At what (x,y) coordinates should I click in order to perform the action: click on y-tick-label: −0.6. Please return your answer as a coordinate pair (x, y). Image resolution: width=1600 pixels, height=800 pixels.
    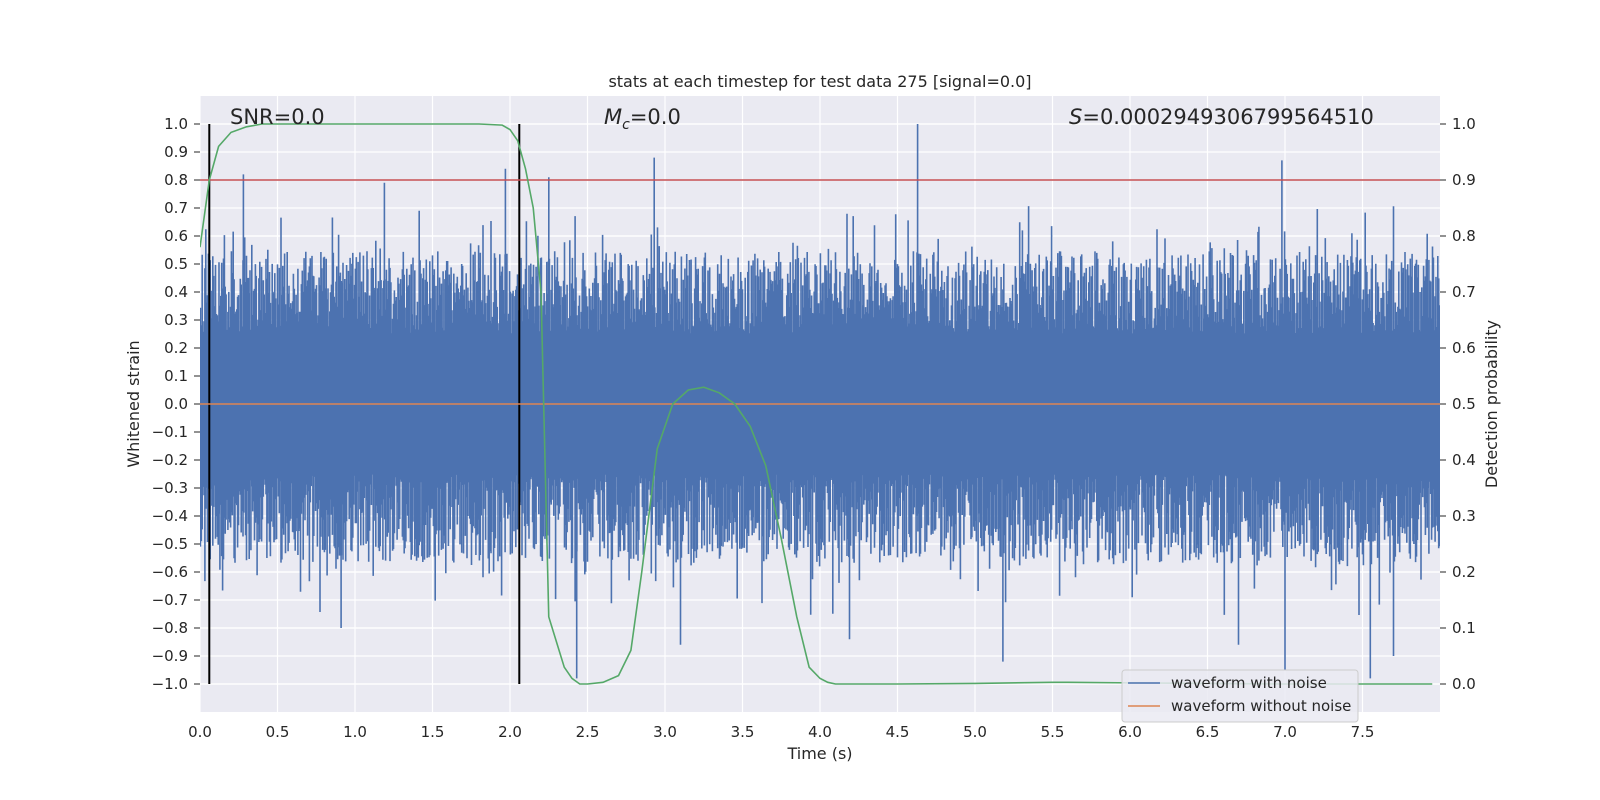
    Looking at the image, I should click on (170, 572).